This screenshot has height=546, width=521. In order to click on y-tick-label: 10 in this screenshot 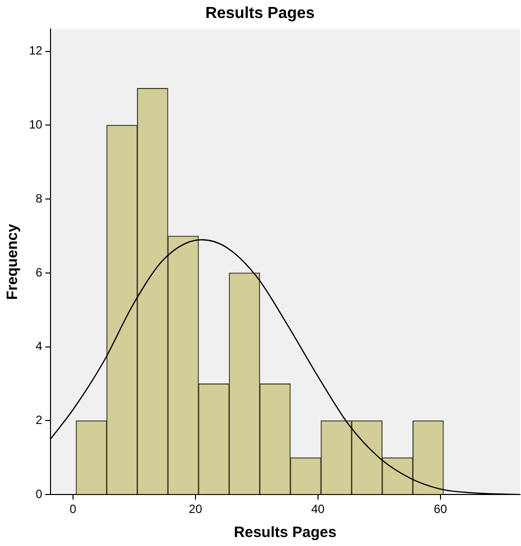, I will do `click(35, 125)`.